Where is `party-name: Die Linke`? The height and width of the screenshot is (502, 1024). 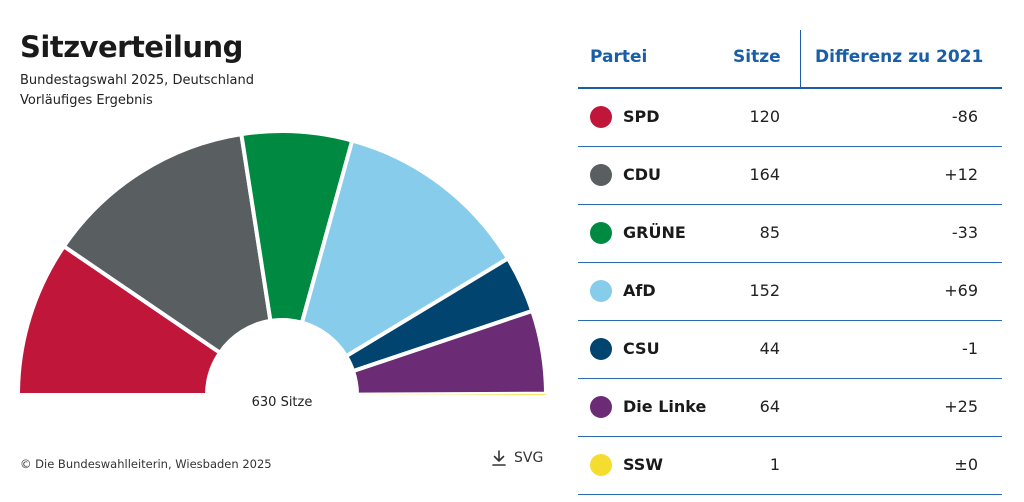
party-name: Die Linke is located at coordinates (665, 406).